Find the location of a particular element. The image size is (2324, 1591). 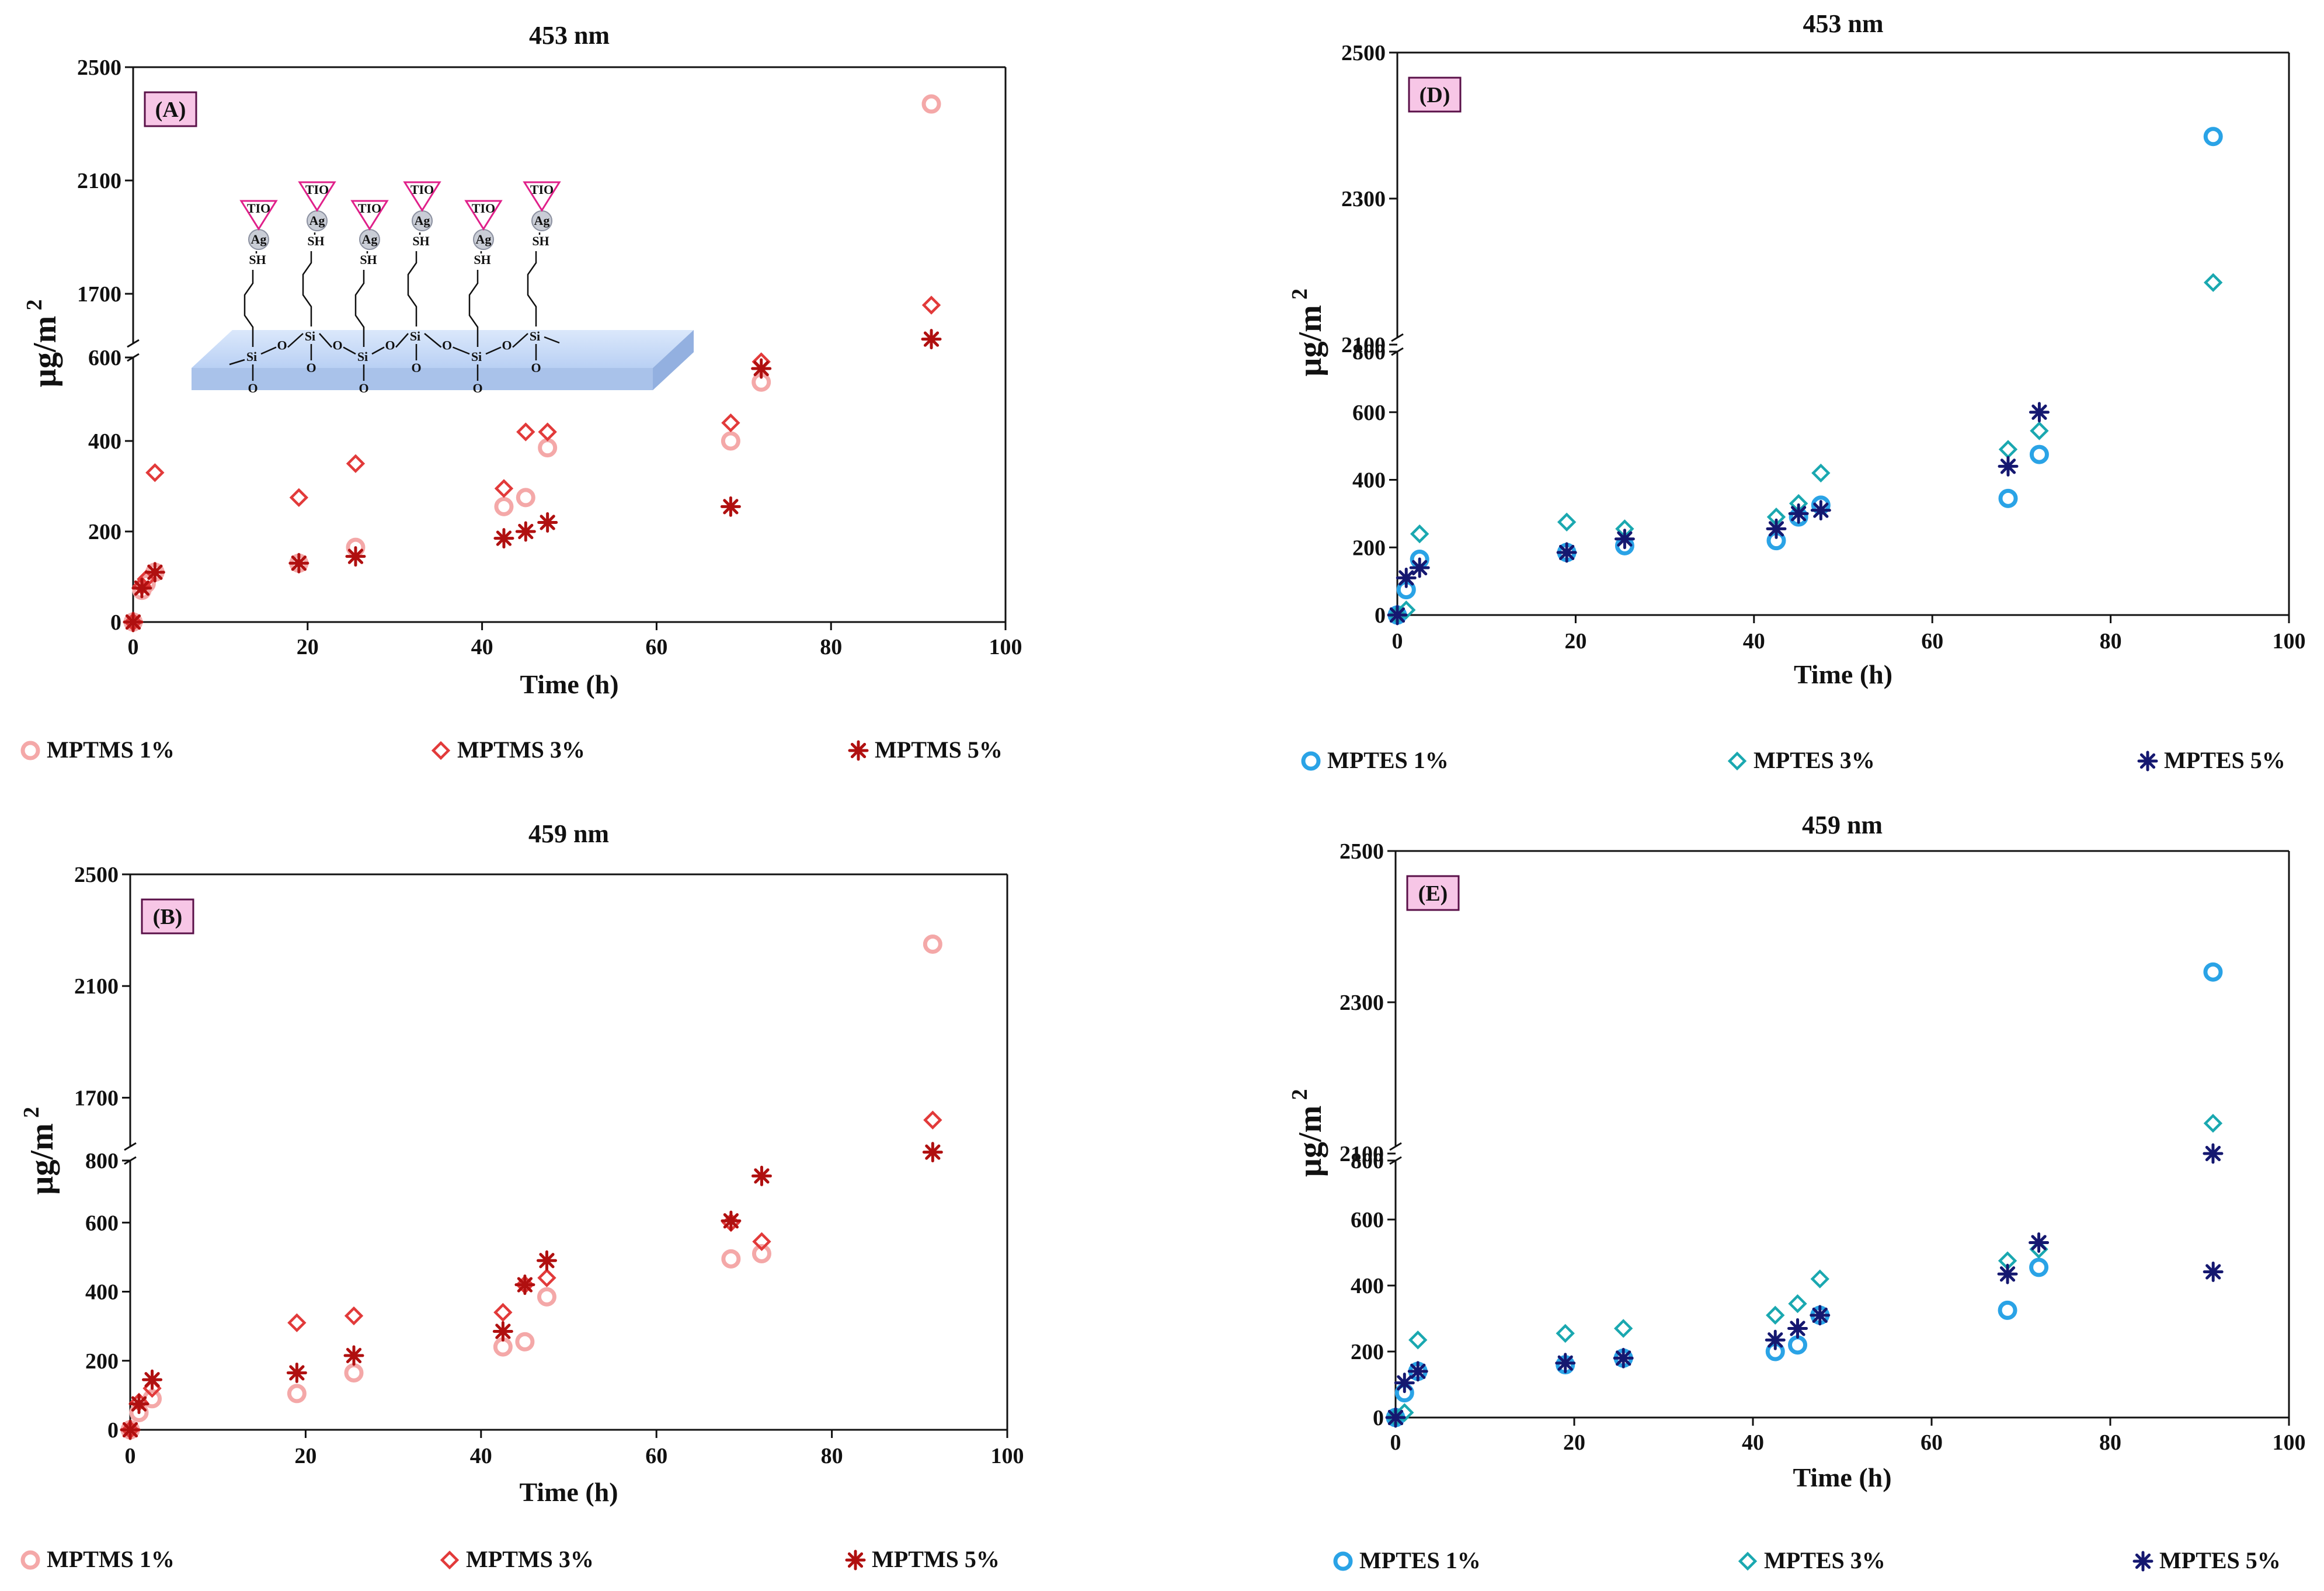

legend-label: MPTMS 1% is located at coordinates (111, 1559).